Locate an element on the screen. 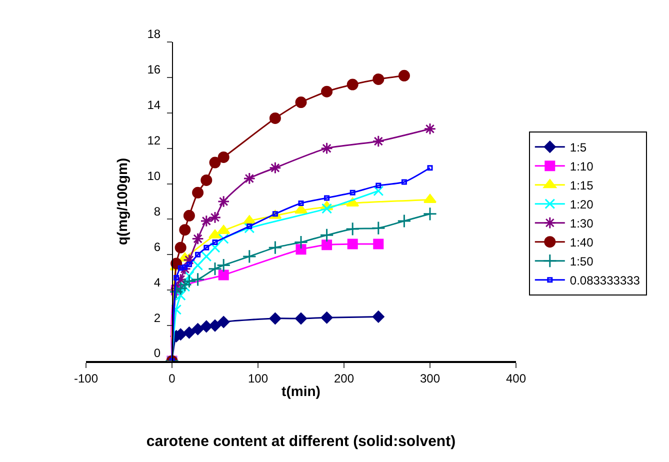 This screenshot has height=462, width=669. legend-label: 0.083333333 is located at coordinates (605, 281).